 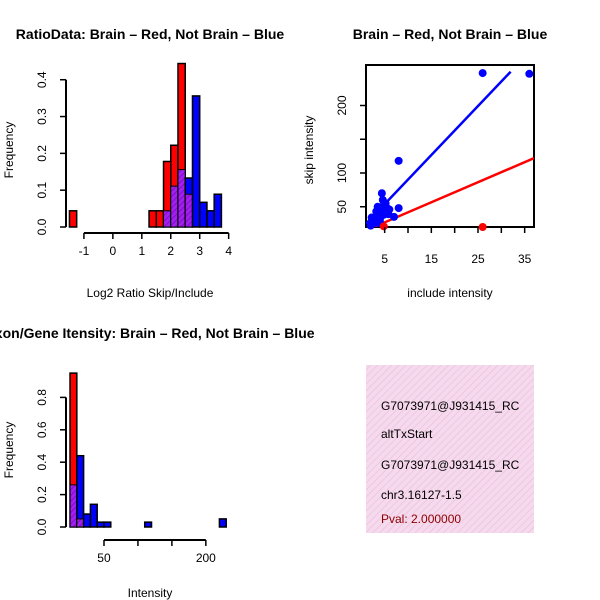 I want to click on x-tick-label: 200, so click(x=206, y=558).